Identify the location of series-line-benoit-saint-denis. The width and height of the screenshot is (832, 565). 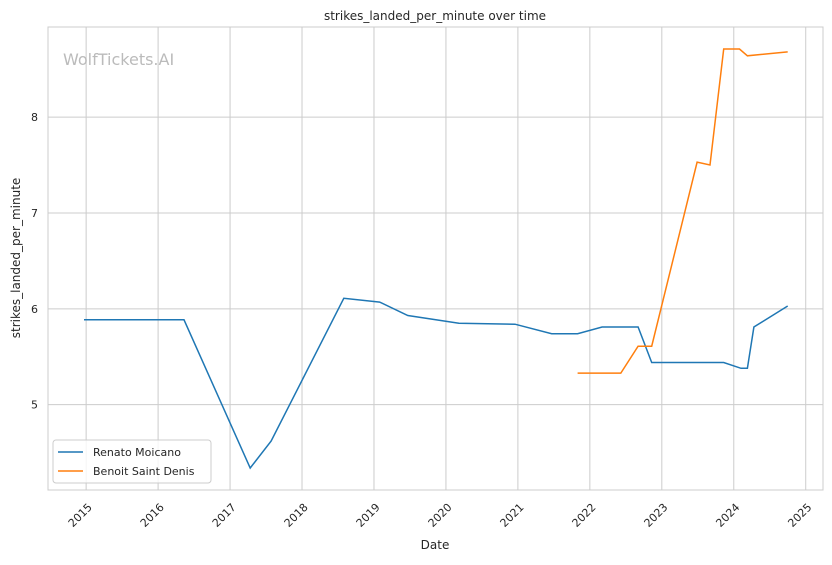
(682, 211).